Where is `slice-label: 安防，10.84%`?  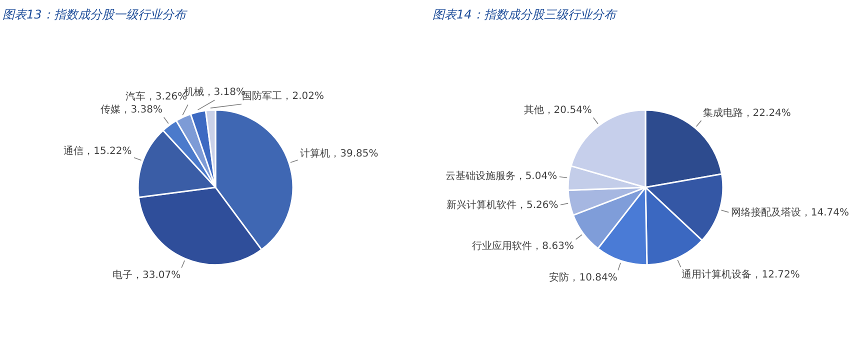 slice-label: 安防，10.84% is located at coordinates (583, 277).